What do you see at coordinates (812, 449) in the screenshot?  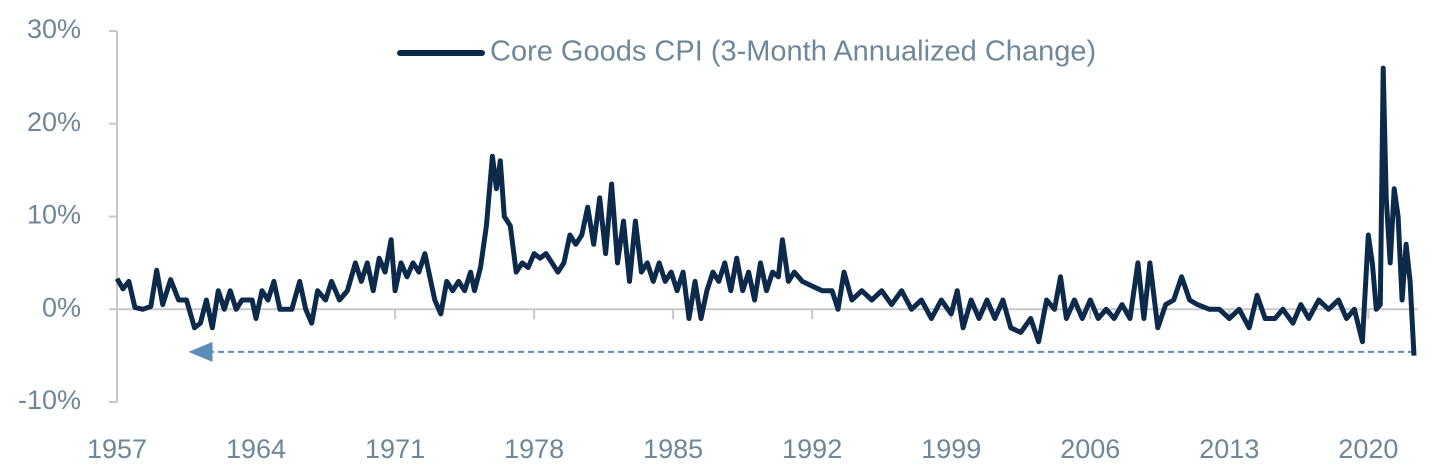 I see `x-tick-label: 1992` at bounding box center [812, 449].